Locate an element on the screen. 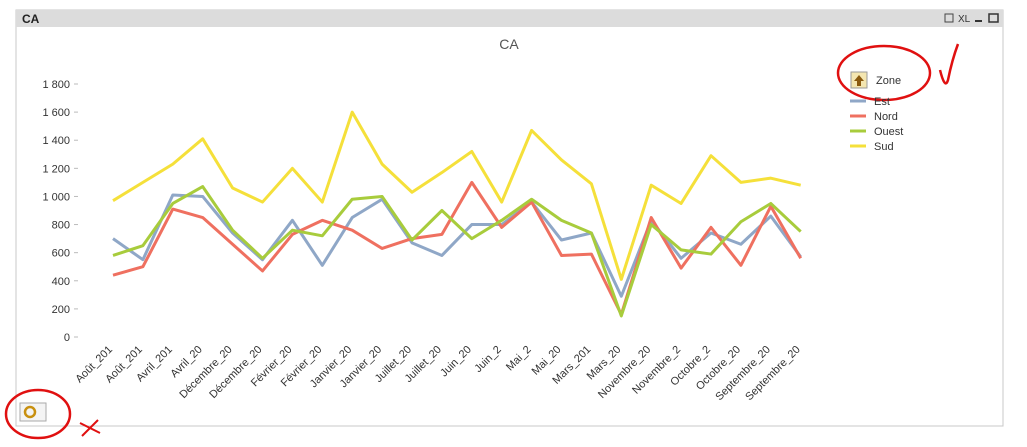  y-tick-label: 0 is located at coordinates (67, 338).